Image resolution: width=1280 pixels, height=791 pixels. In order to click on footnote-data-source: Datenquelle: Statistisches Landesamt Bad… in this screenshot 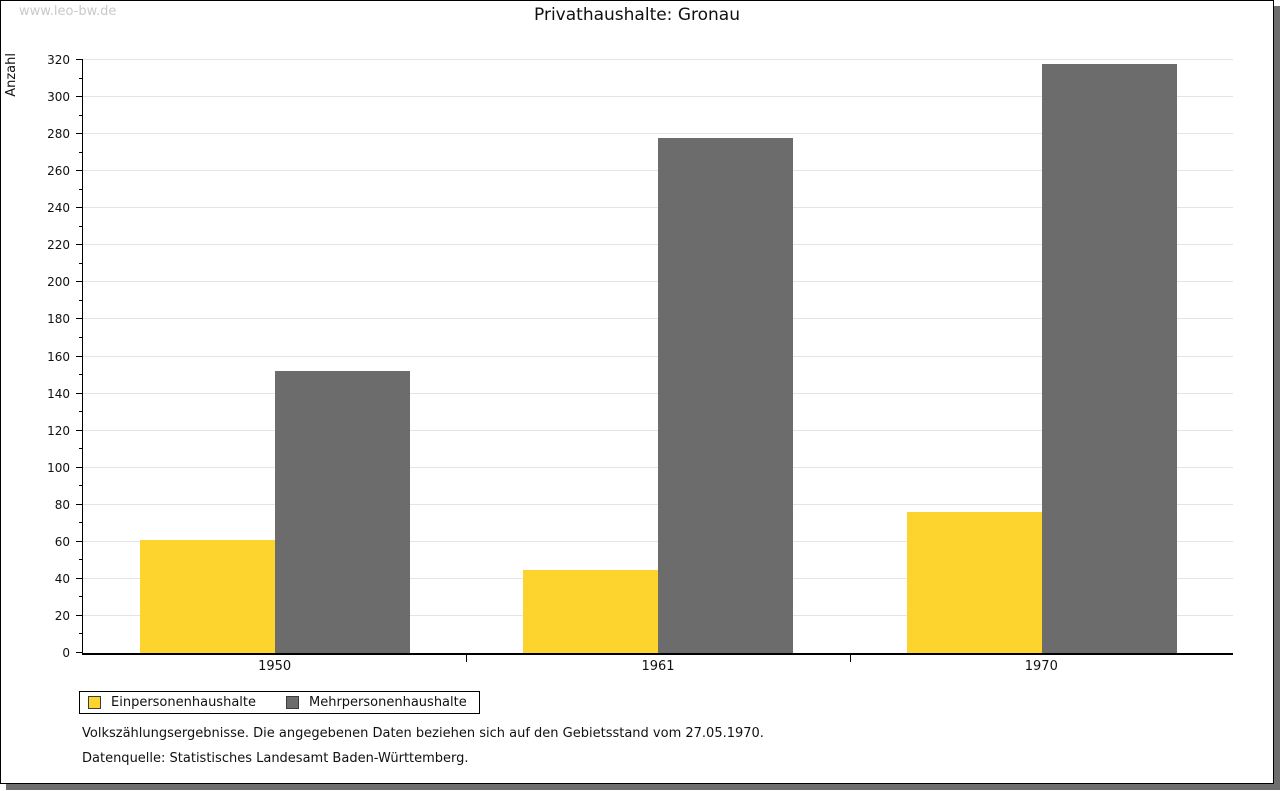, I will do `click(275, 758)`.